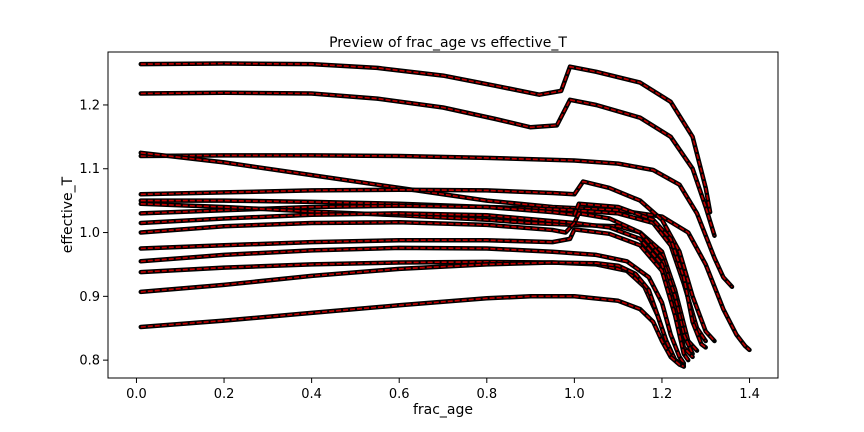 The width and height of the screenshot is (864, 432). What do you see at coordinates (311, 394) in the screenshot?
I see `x-tick-label: 0.4` at bounding box center [311, 394].